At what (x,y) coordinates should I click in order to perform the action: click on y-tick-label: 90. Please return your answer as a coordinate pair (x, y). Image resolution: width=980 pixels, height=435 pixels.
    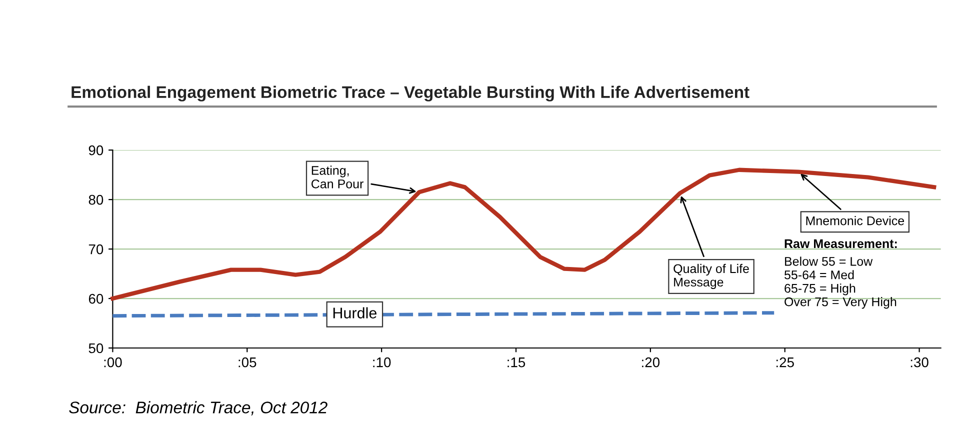
    Looking at the image, I should click on (96, 150).